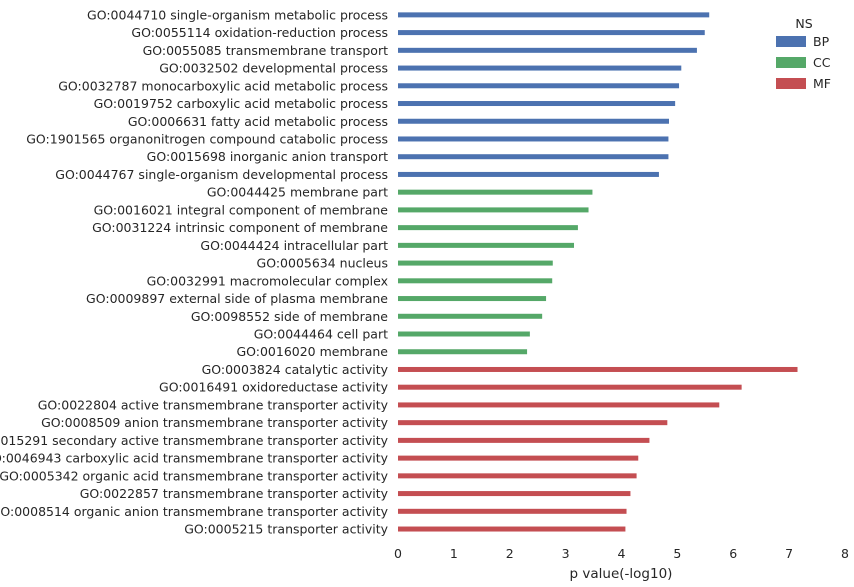 Image resolution: width=854 pixels, height=587 pixels. Describe the element at coordinates (621, 574) in the screenshot. I see `x-axis-title: p value(-log10)` at that location.